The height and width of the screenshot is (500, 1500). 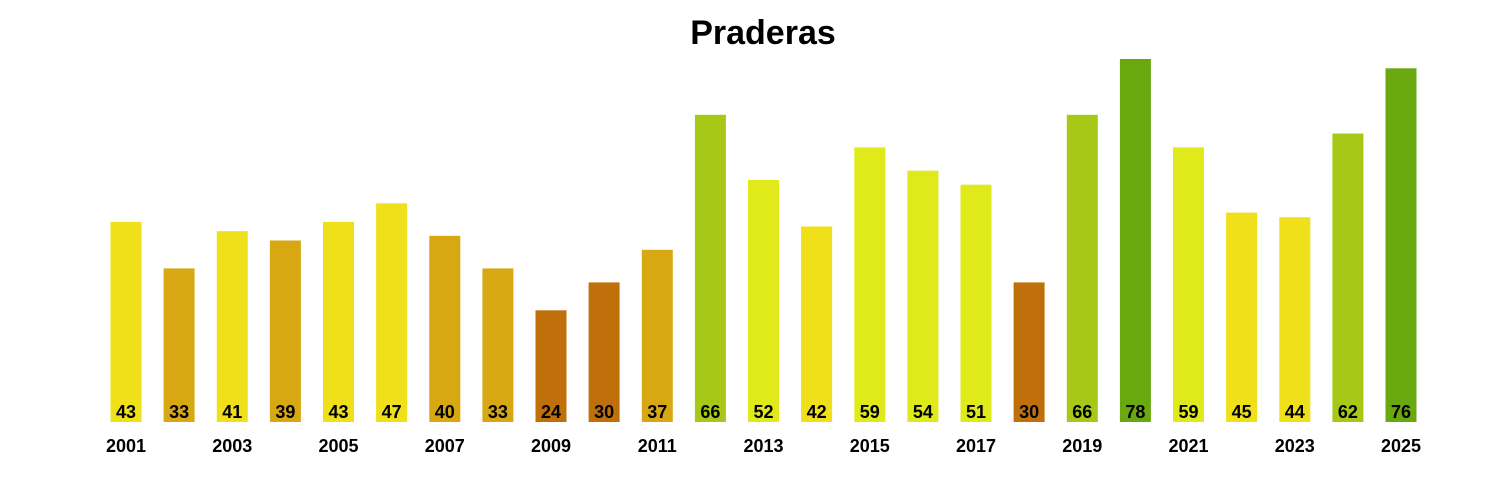 What do you see at coordinates (1295, 319) in the screenshot?
I see `bar-2023` at bounding box center [1295, 319].